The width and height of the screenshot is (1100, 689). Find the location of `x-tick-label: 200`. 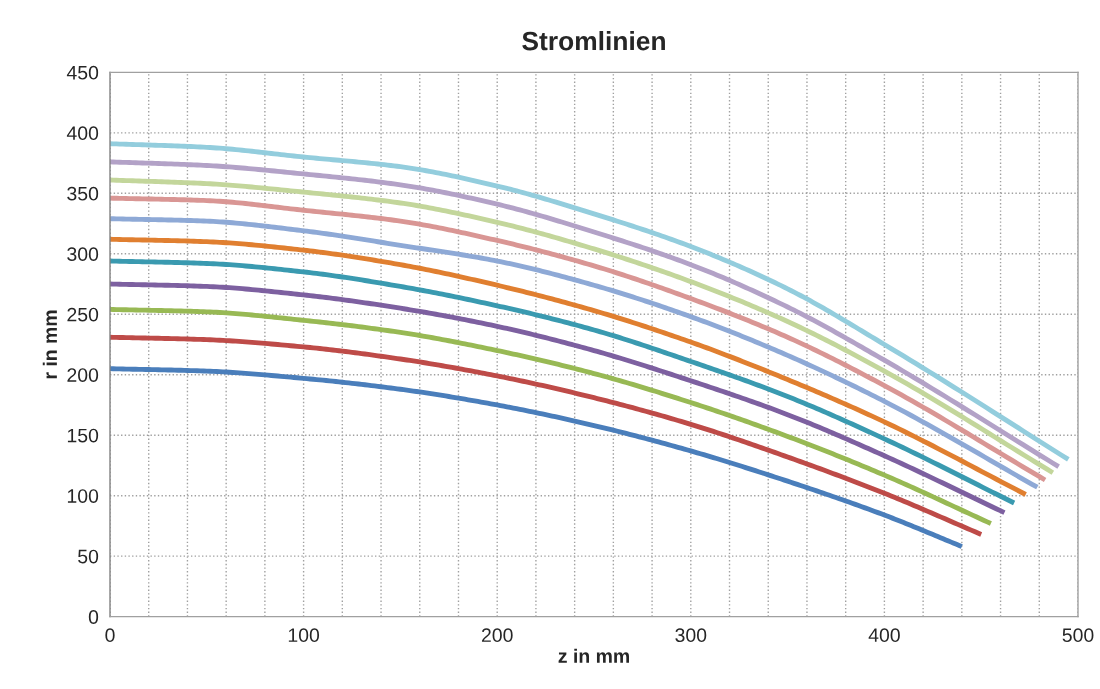

x-tick-label: 200 is located at coordinates (497, 635).